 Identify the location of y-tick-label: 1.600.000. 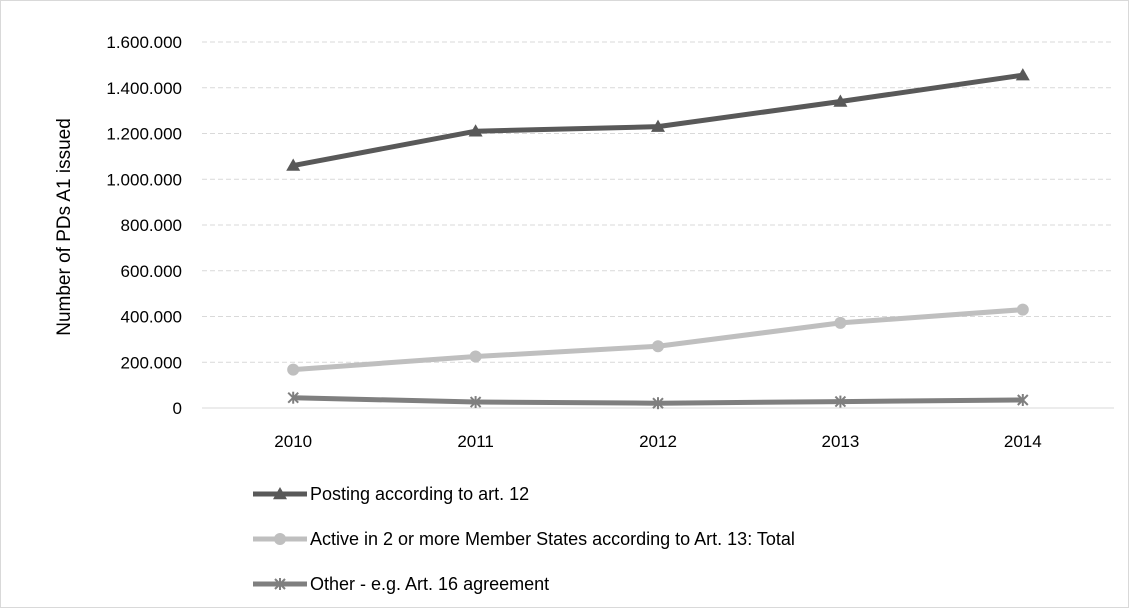
(144, 42).